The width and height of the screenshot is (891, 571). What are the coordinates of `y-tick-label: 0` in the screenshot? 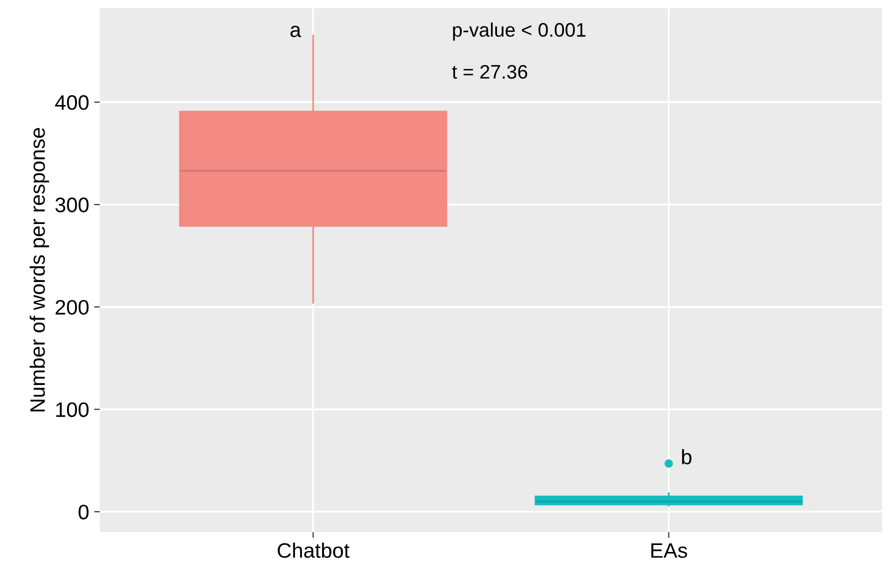 It's located at (83, 512).